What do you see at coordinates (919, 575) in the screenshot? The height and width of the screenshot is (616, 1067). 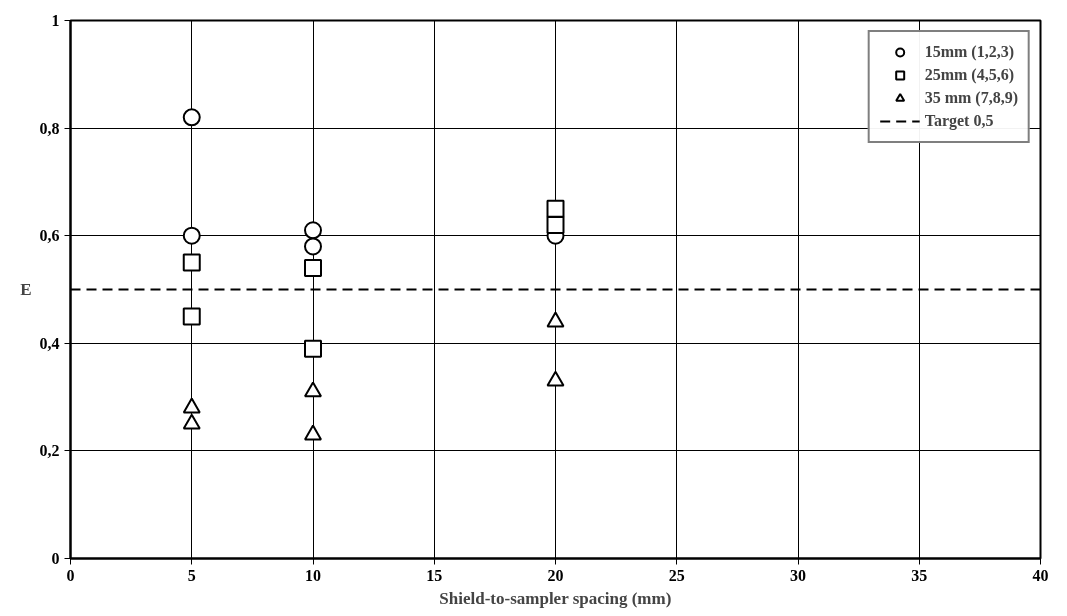 I see `x-tick-label: 35` at bounding box center [919, 575].